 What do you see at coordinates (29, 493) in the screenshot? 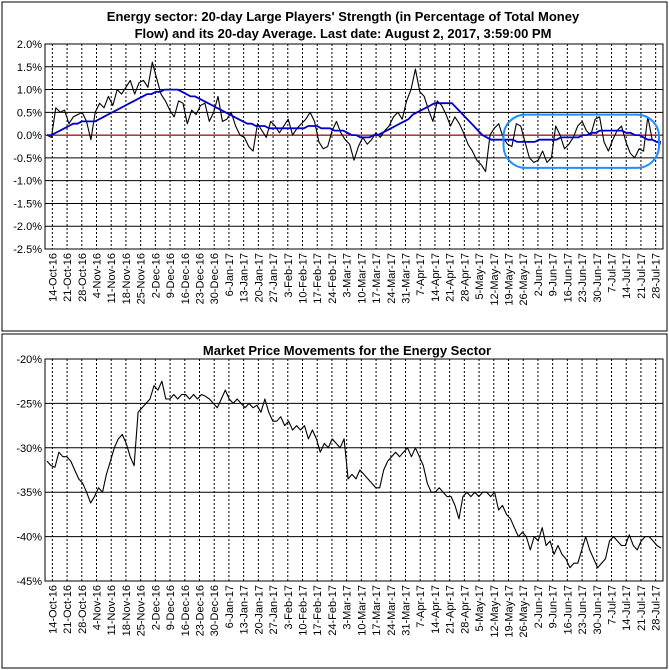
I see `y-tick-label: -35%` at bounding box center [29, 493].